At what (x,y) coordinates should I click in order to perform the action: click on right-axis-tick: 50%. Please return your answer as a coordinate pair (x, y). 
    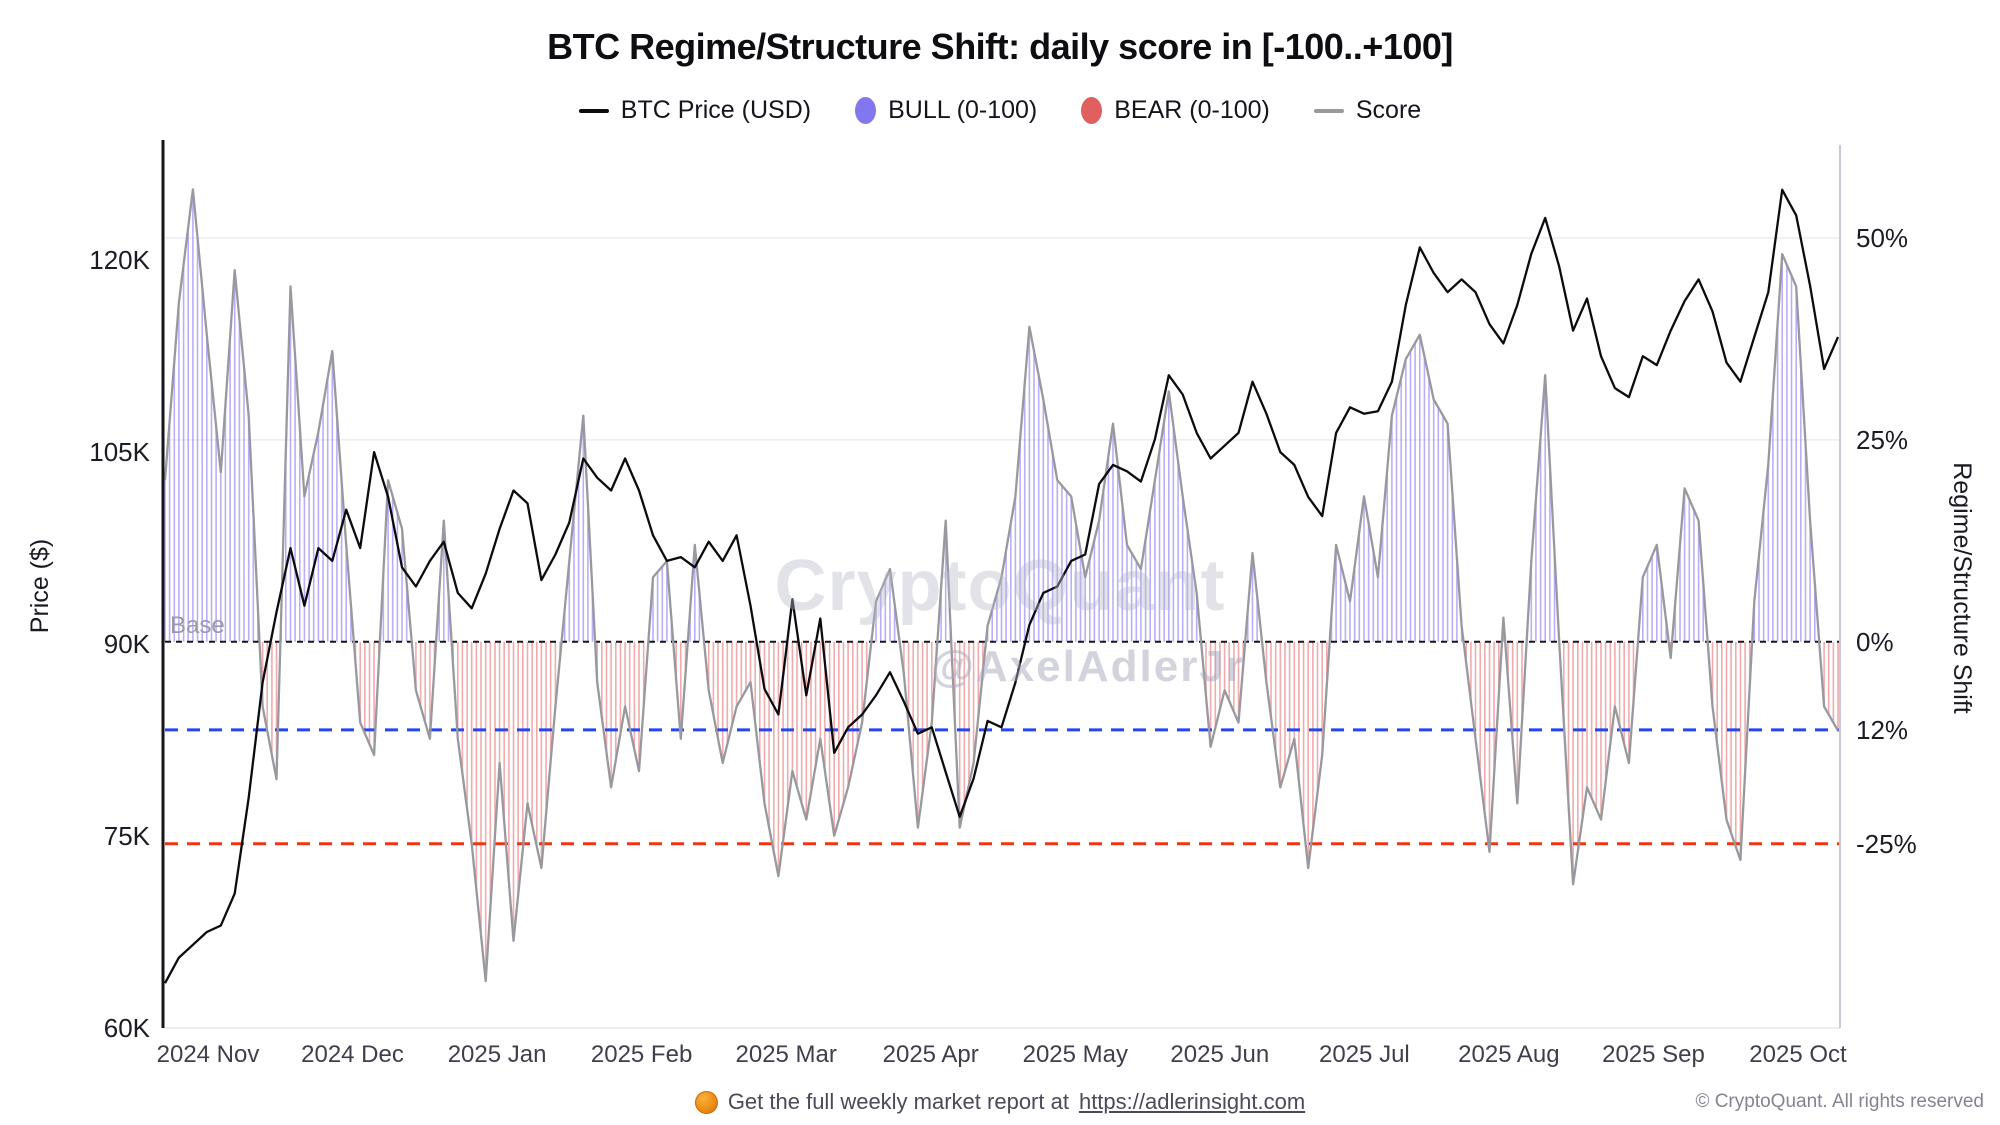
    Looking at the image, I should click on (1882, 238).